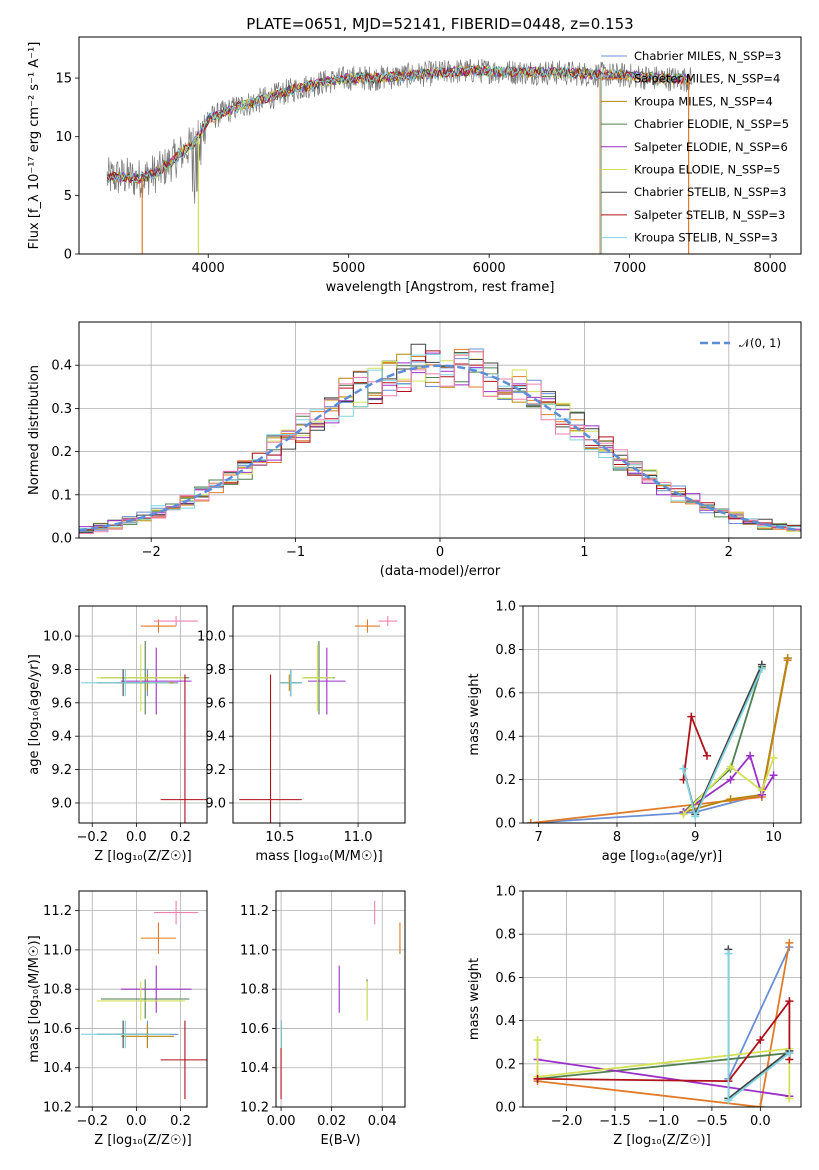  Describe the element at coordinates (61, 495) in the screenshot. I see `y-tick-label: 0.1` at that location.